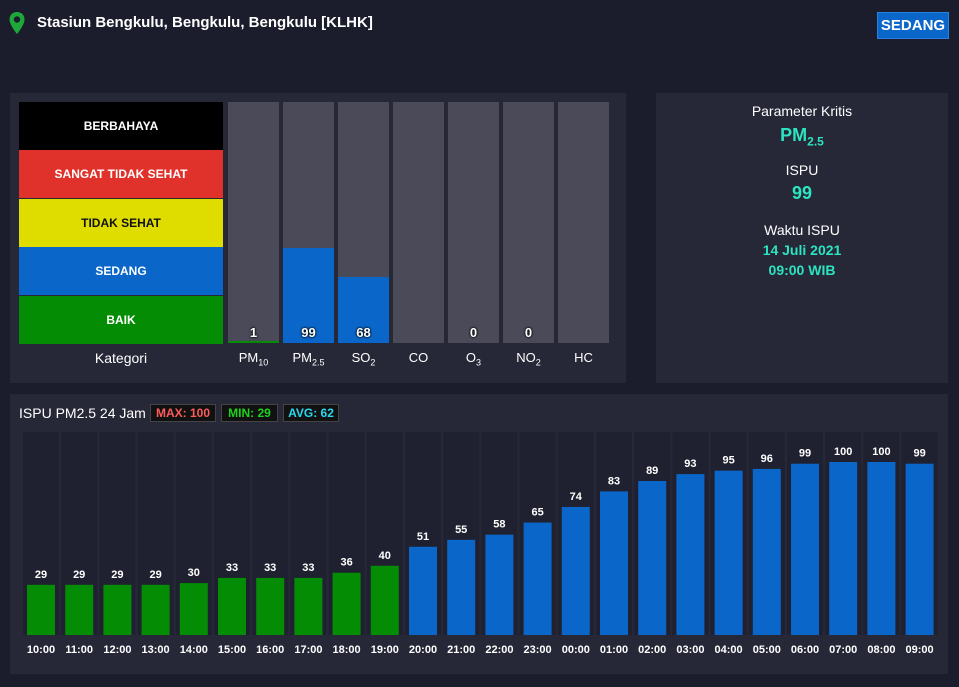  Describe the element at coordinates (537, 513) in the screenshot. I see `bar-value-label: 65` at that location.